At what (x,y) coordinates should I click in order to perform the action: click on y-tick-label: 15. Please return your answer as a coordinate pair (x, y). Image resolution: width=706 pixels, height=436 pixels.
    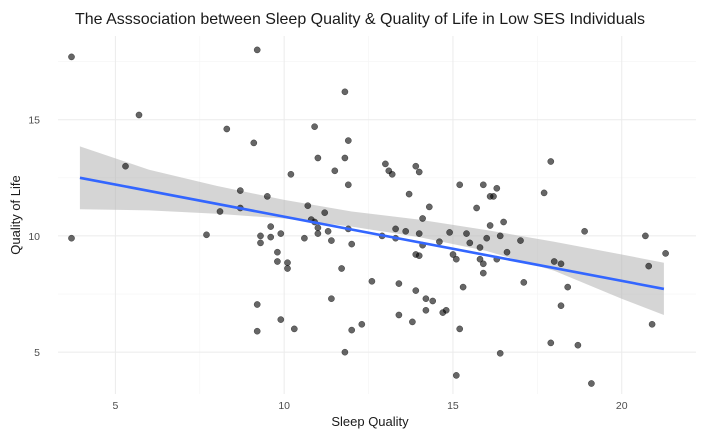
    Looking at the image, I should click on (34, 121).